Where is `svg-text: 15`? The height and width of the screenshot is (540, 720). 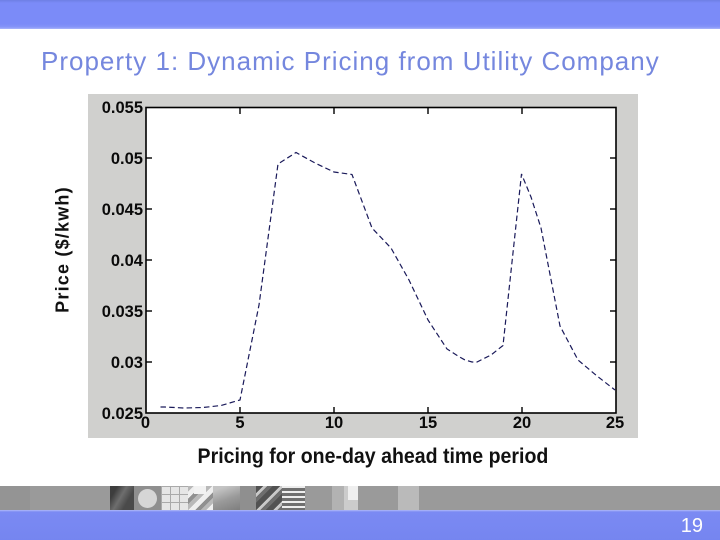 svg-text: 15 is located at coordinates (428, 423).